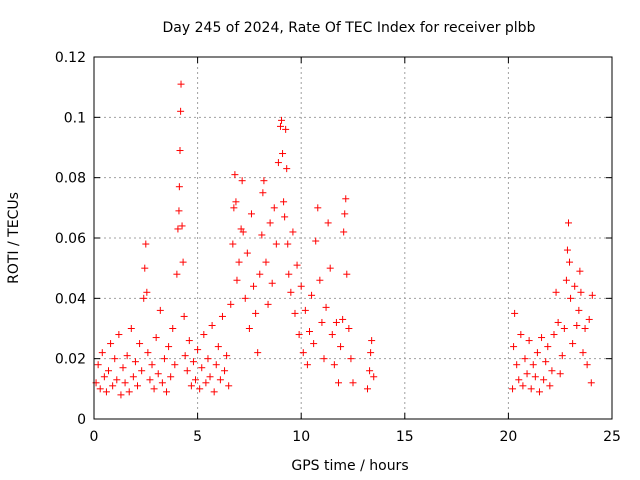 The image size is (640, 480). Describe the element at coordinates (94, 437) in the screenshot. I see `x-tick-label: 0` at that location.